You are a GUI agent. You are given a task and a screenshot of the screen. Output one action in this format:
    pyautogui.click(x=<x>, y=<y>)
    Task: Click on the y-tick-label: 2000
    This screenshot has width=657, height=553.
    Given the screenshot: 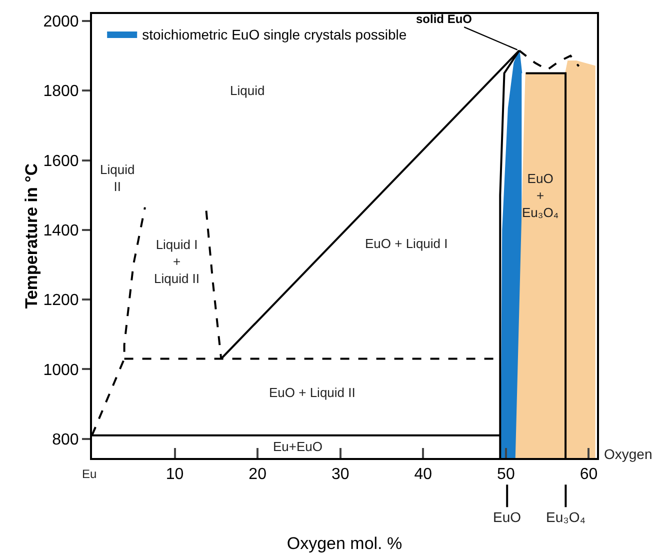 What is the action you would take?
    pyautogui.click(x=61, y=22)
    